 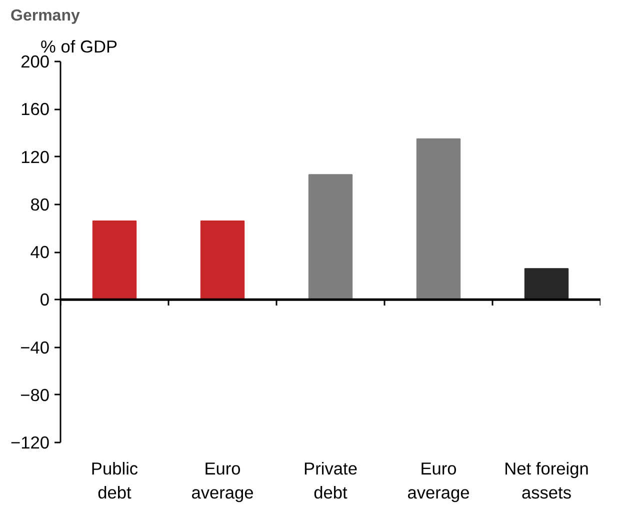 What do you see at coordinates (40, 252) in the screenshot?
I see `y-tick-label: 40` at bounding box center [40, 252].